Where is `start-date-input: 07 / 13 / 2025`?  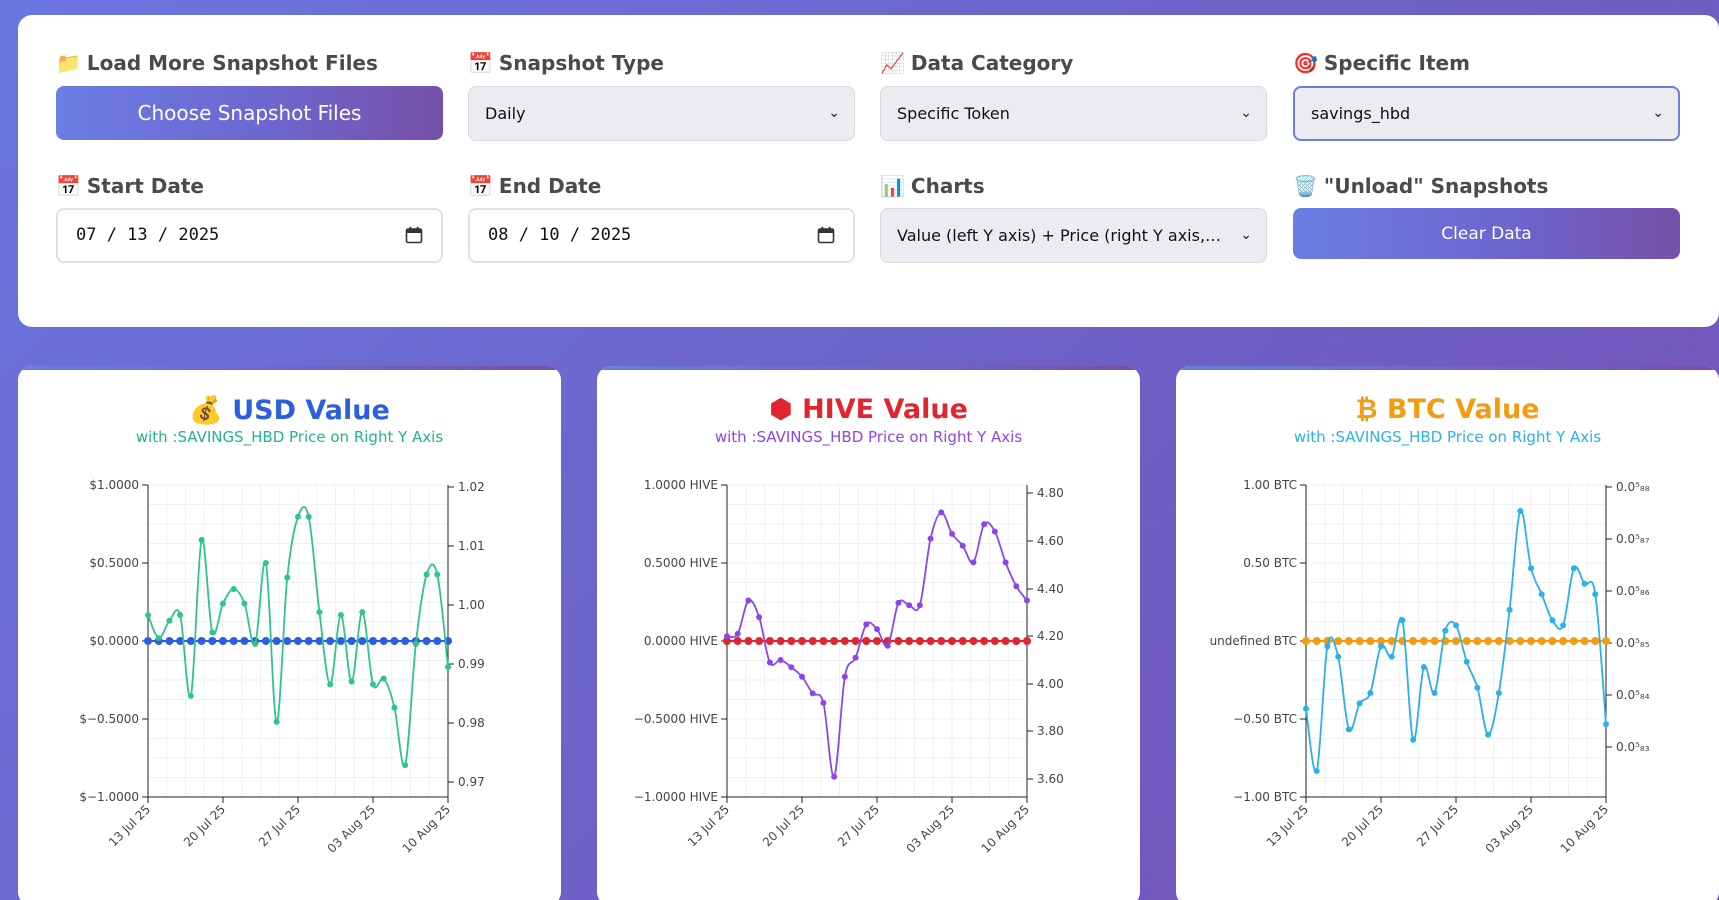
start-date-input: 07 / 13 / 2025 is located at coordinates (249, 235).